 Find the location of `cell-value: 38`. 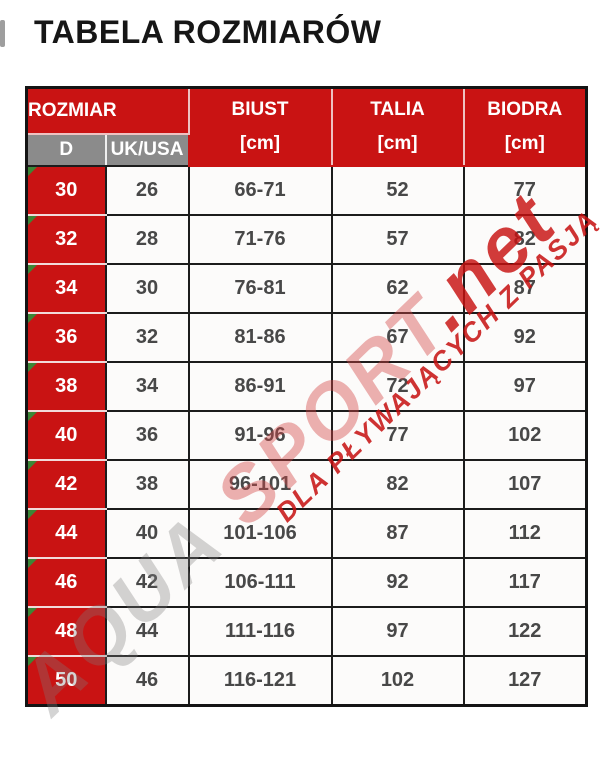

cell-value: 38 is located at coordinates (66, 386).